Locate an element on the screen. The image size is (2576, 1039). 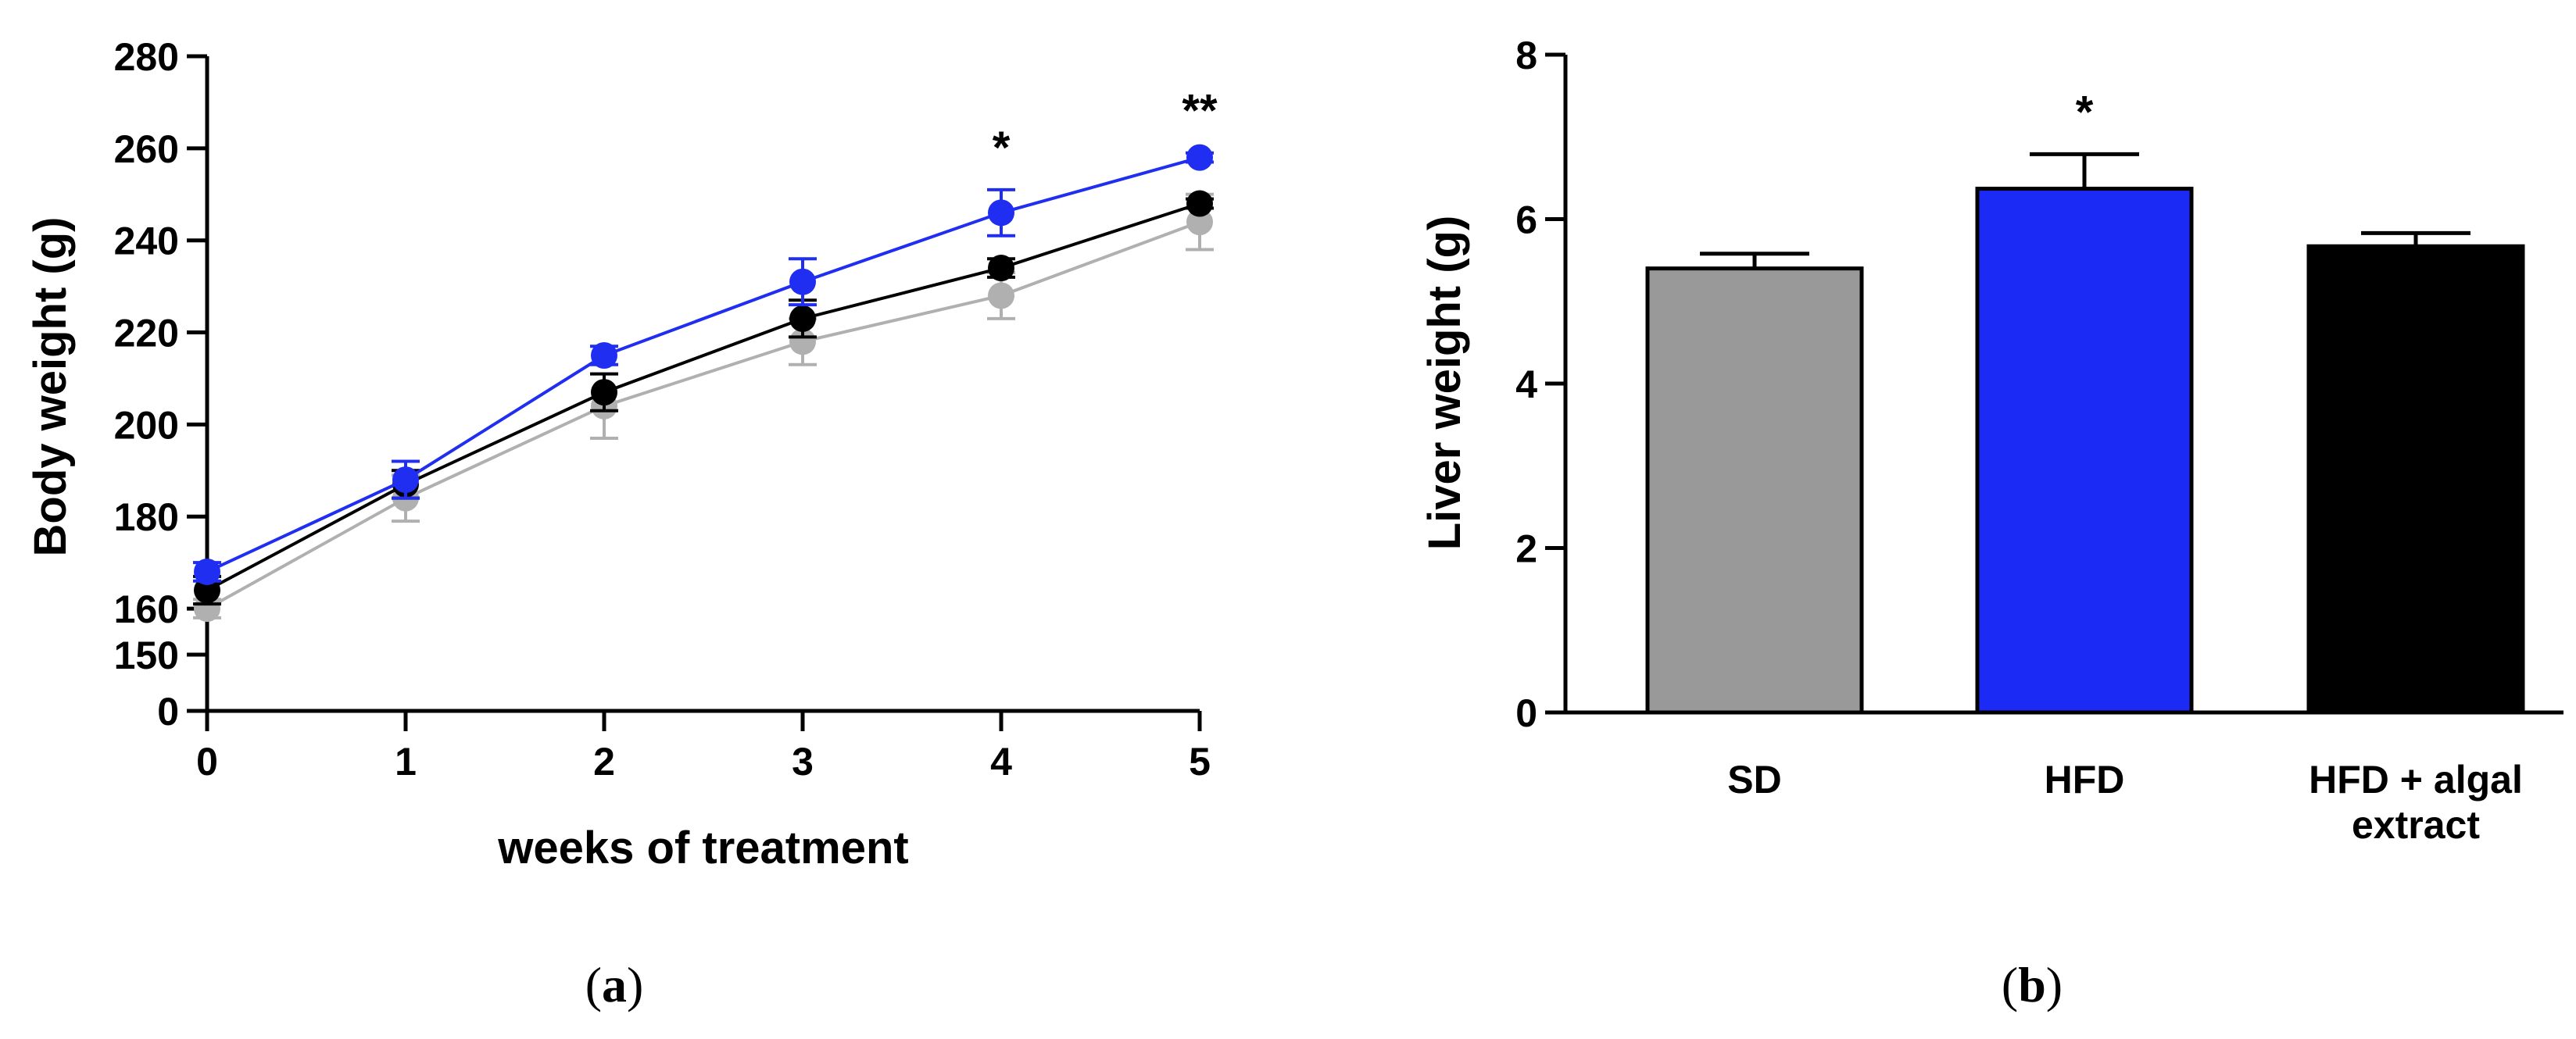
x-tick-label: 3 is located at coordinates (803, 762).